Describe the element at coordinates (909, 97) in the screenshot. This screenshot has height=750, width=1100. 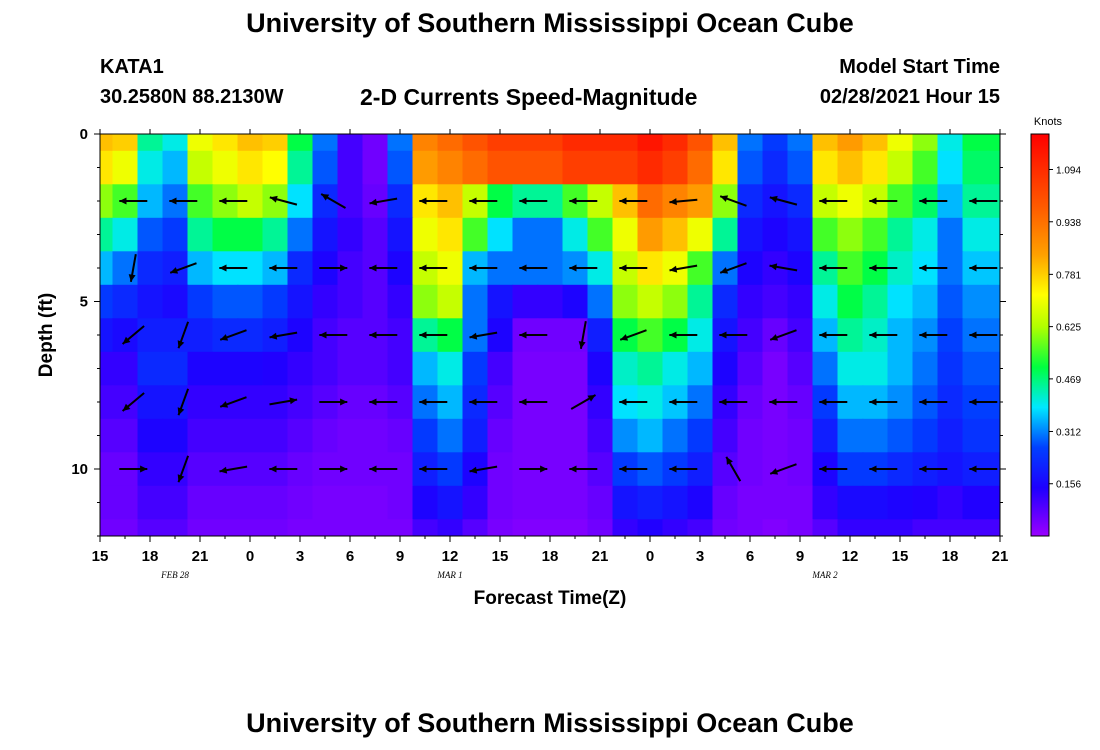
I see `model-start-value: 02/28/2021 Hour 15` at that location.